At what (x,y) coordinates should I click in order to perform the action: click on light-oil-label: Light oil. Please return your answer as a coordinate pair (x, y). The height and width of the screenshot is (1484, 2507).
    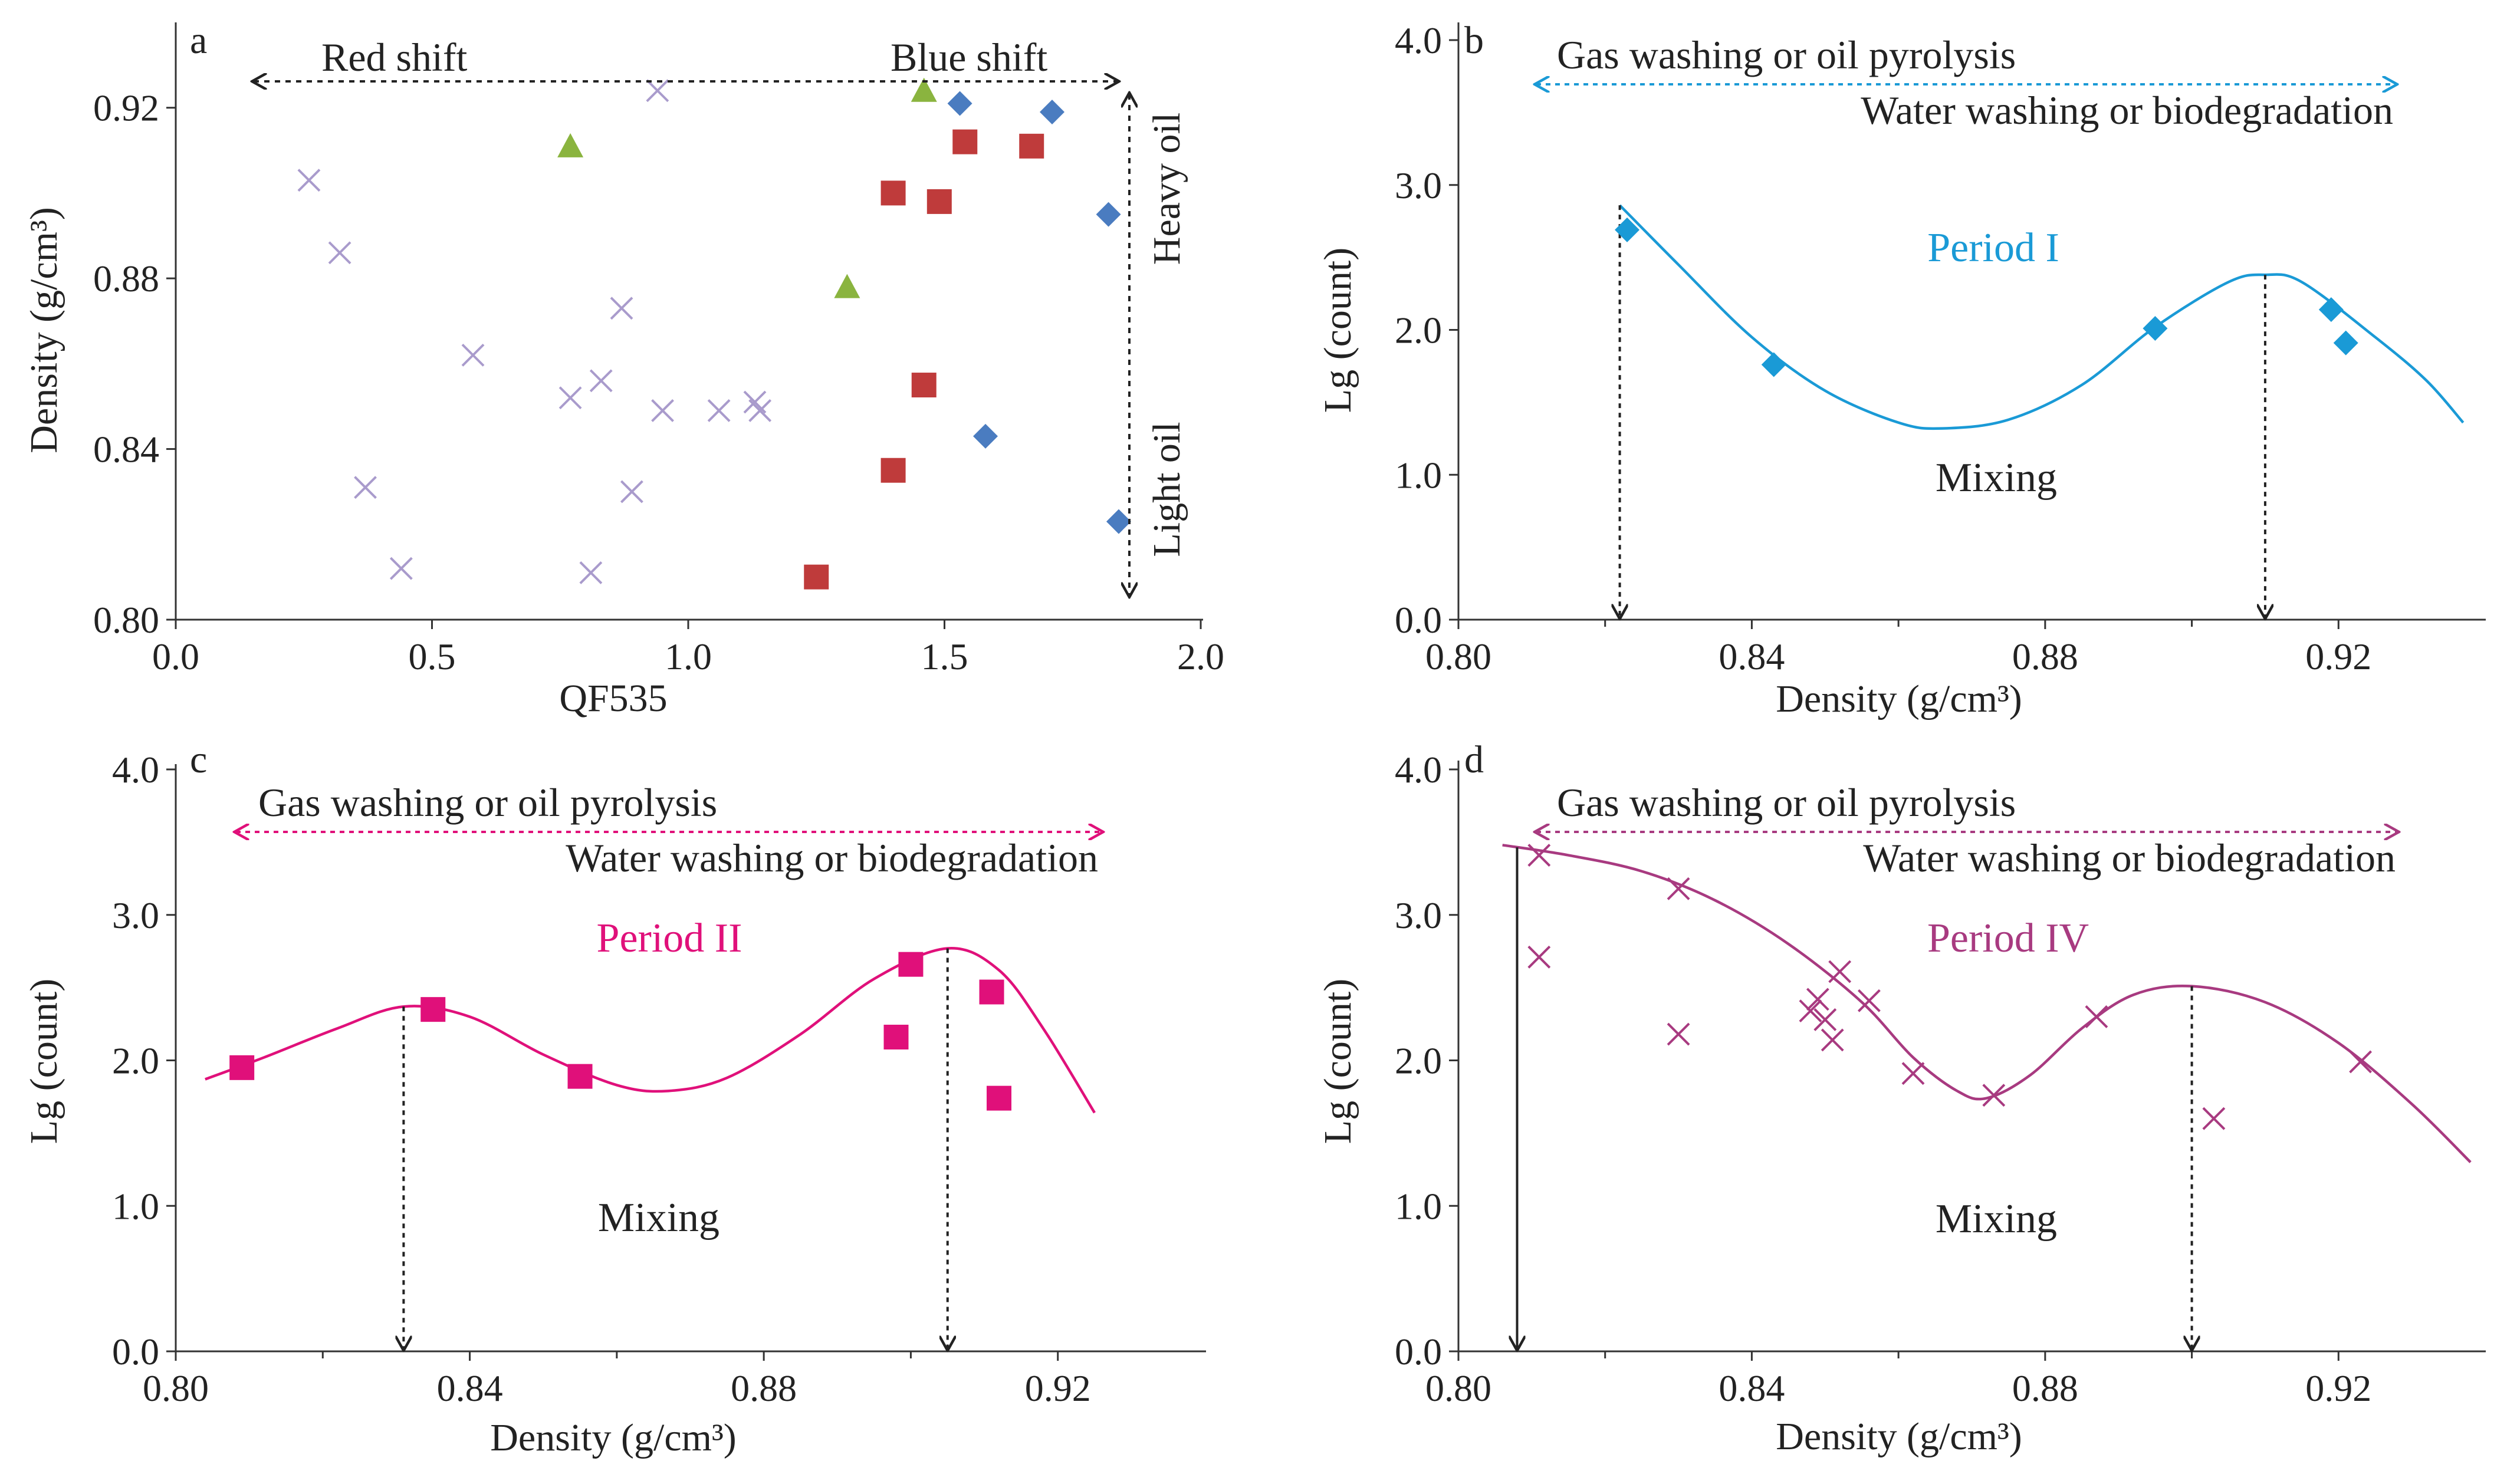
    Looking at the image, I should click on (1166, 489).